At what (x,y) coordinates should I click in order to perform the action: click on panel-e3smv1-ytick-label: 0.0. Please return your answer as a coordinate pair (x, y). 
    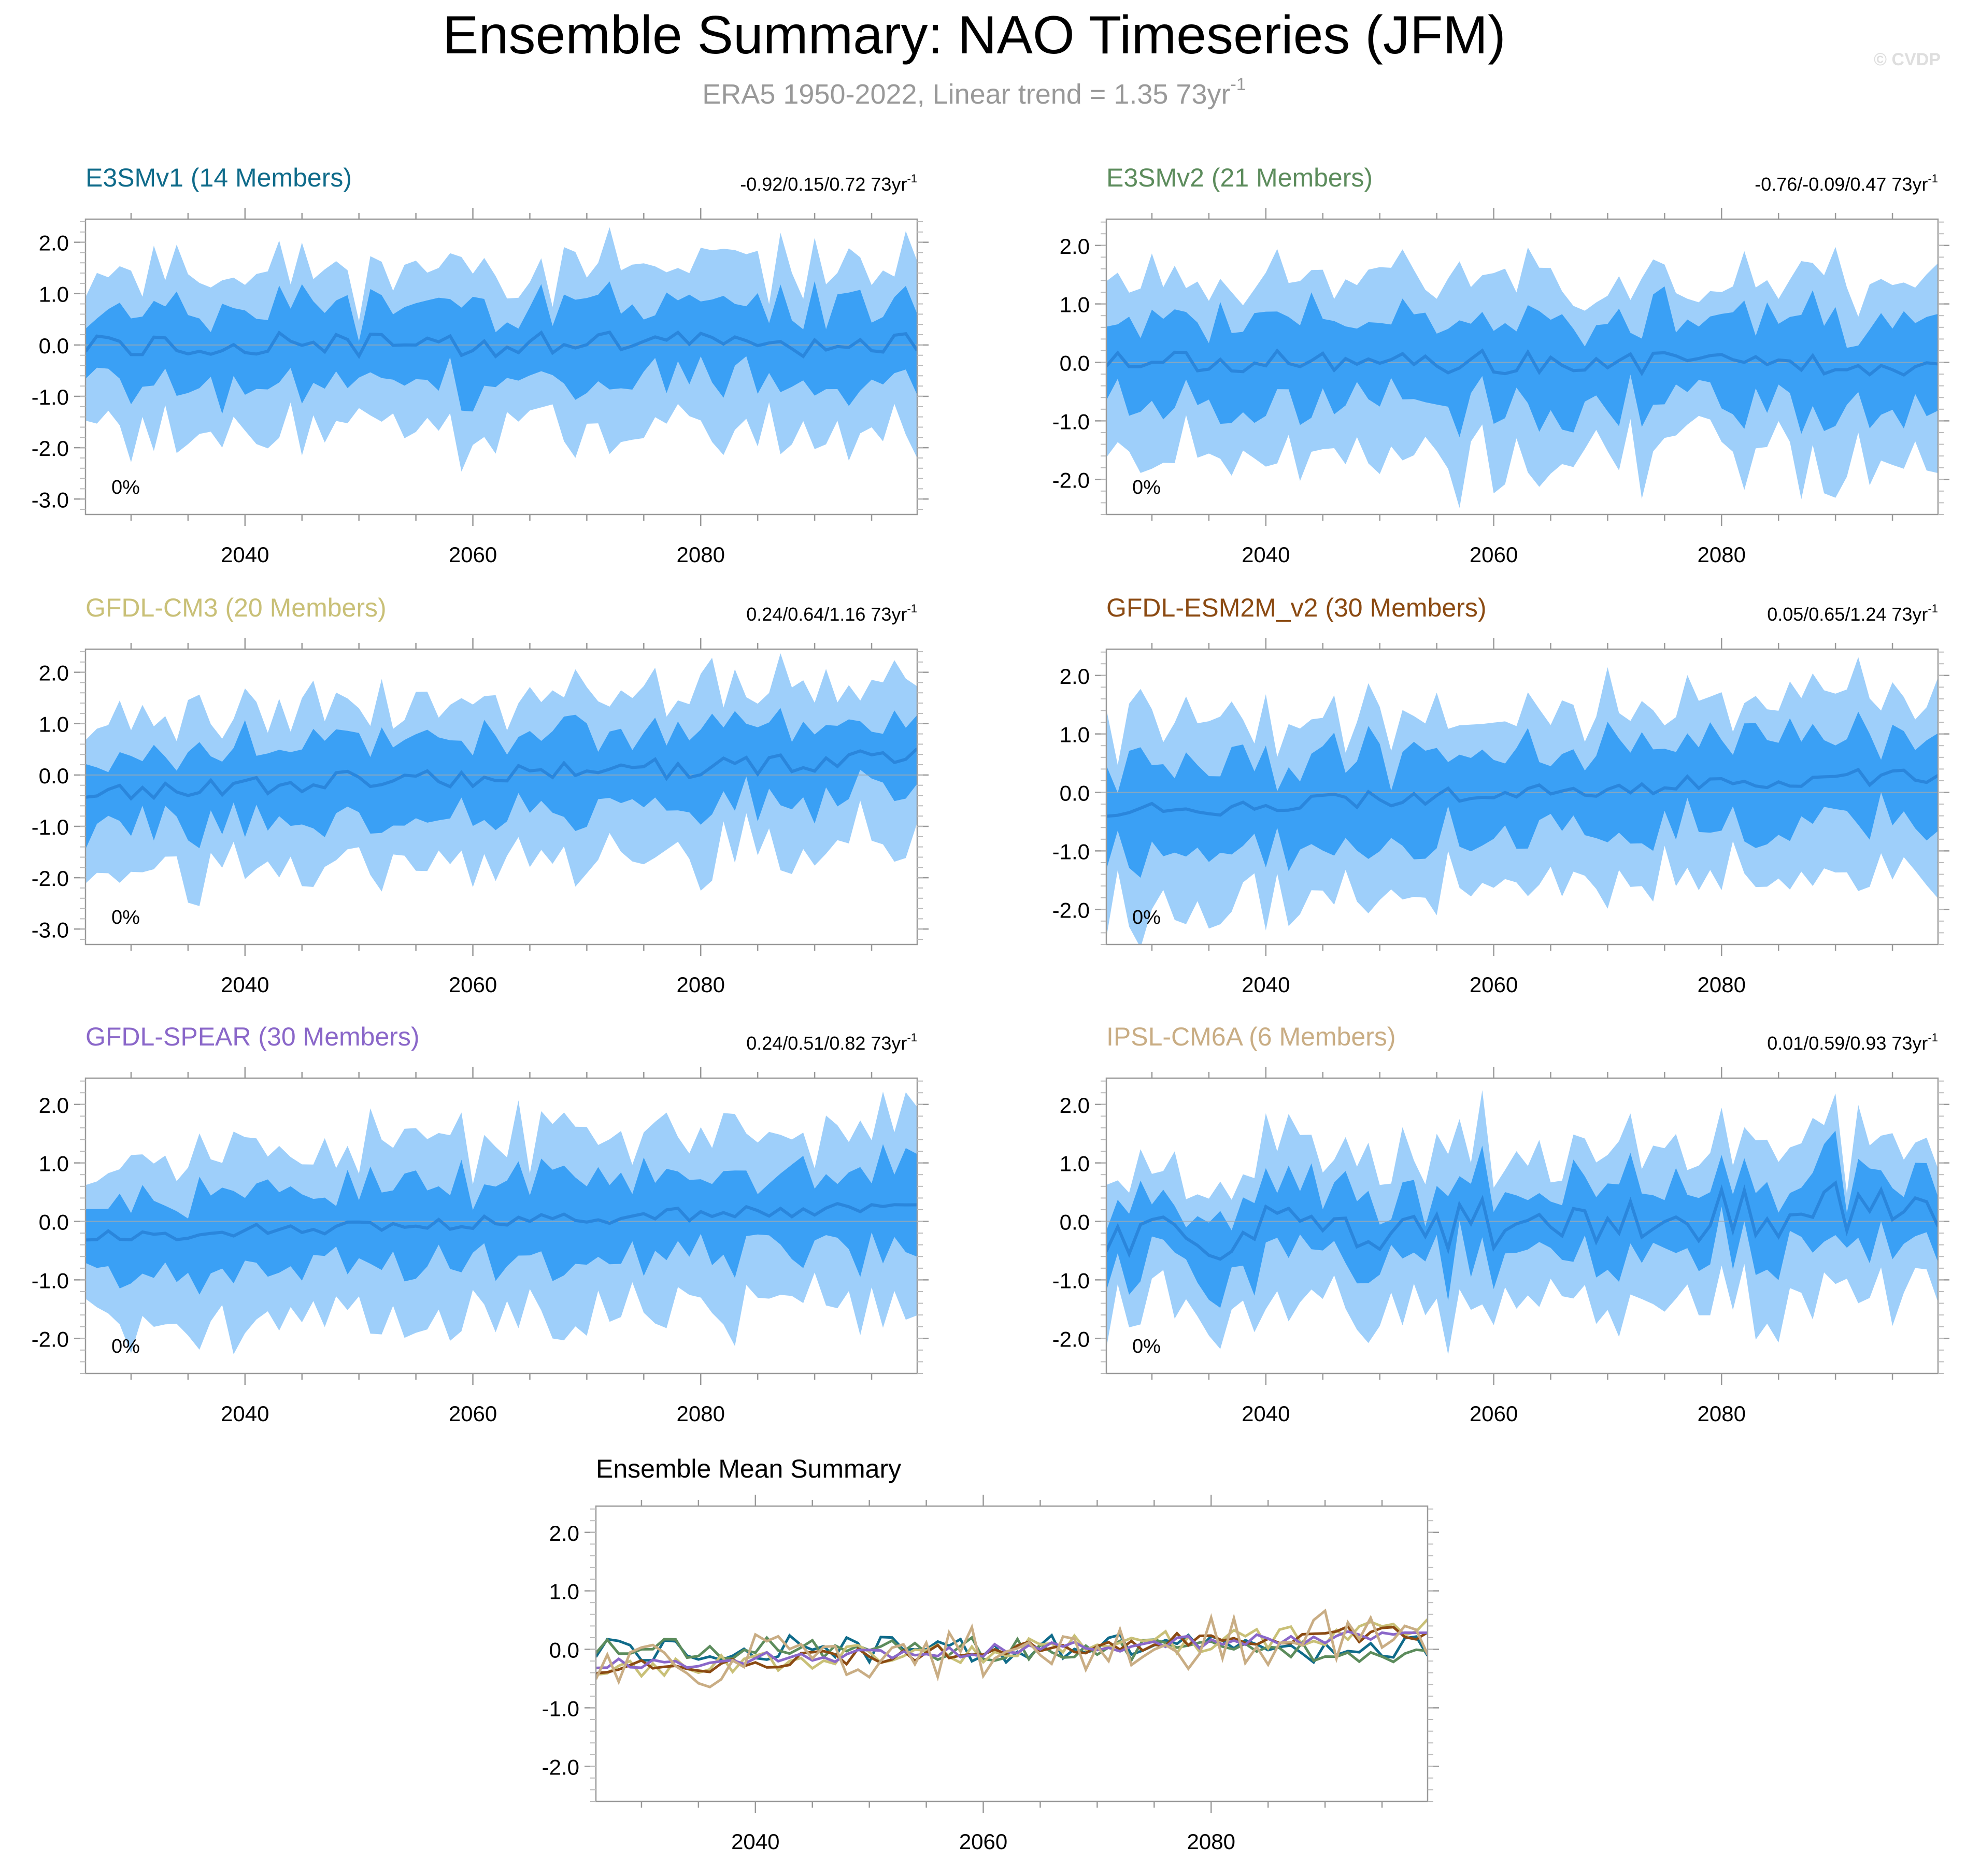
    Looking at the image, I should click on (54, 346).